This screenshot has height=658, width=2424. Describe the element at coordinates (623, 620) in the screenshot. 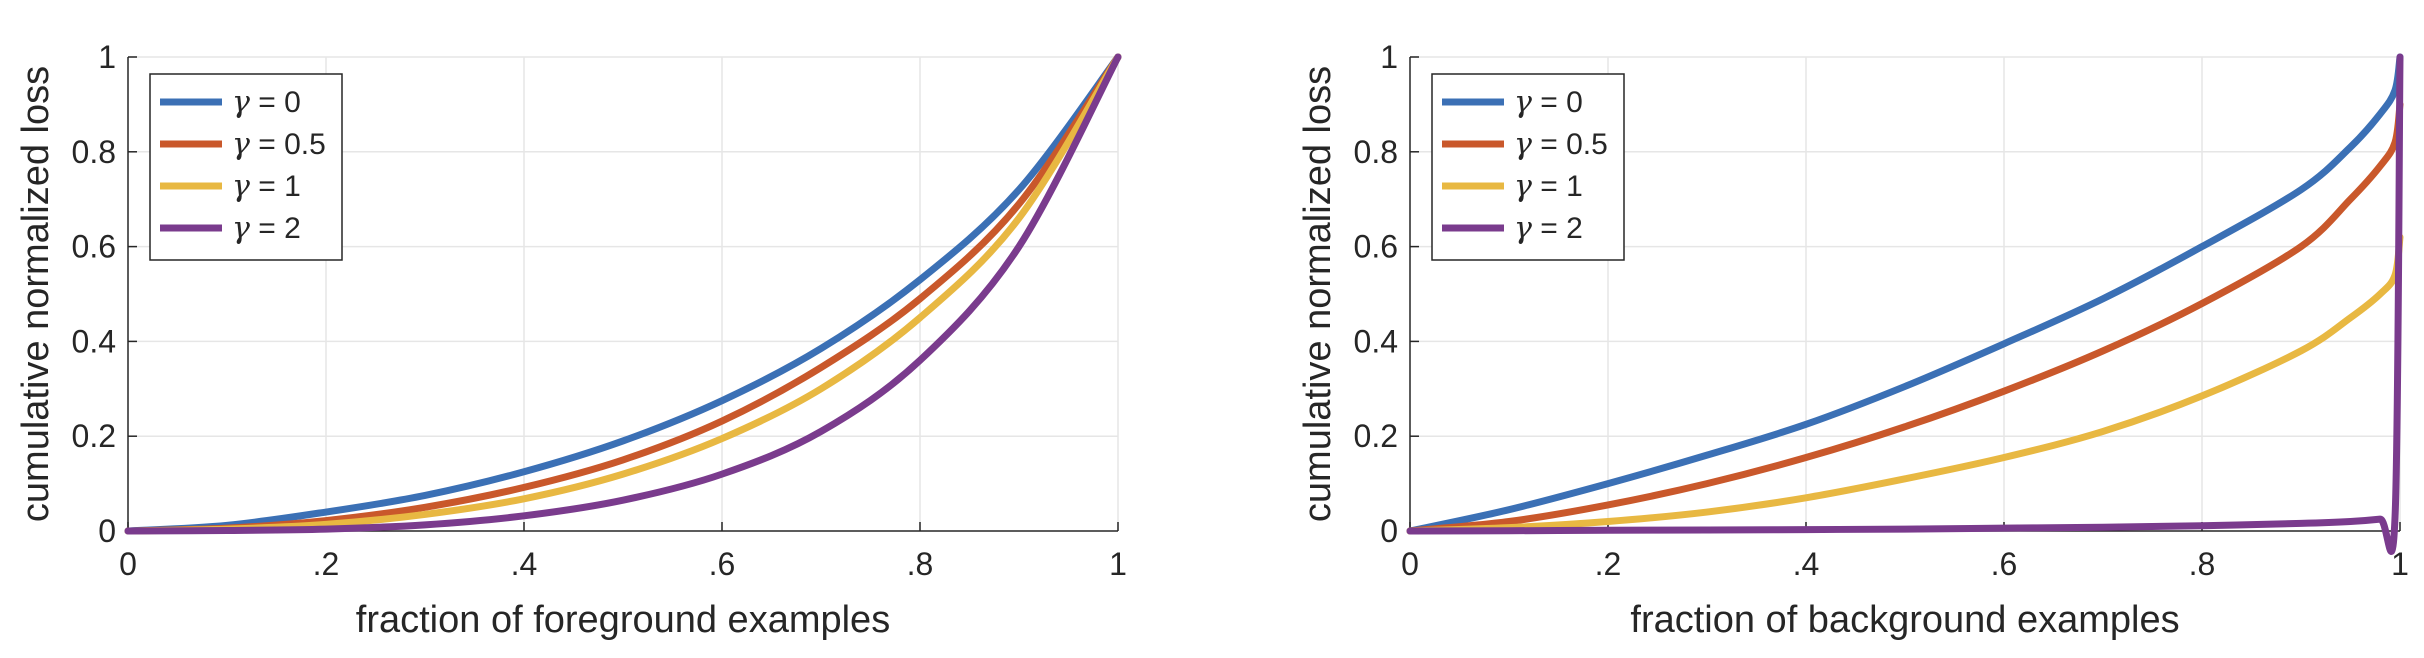

I see `x-axis-label: fraction of foreground examples` at that location.